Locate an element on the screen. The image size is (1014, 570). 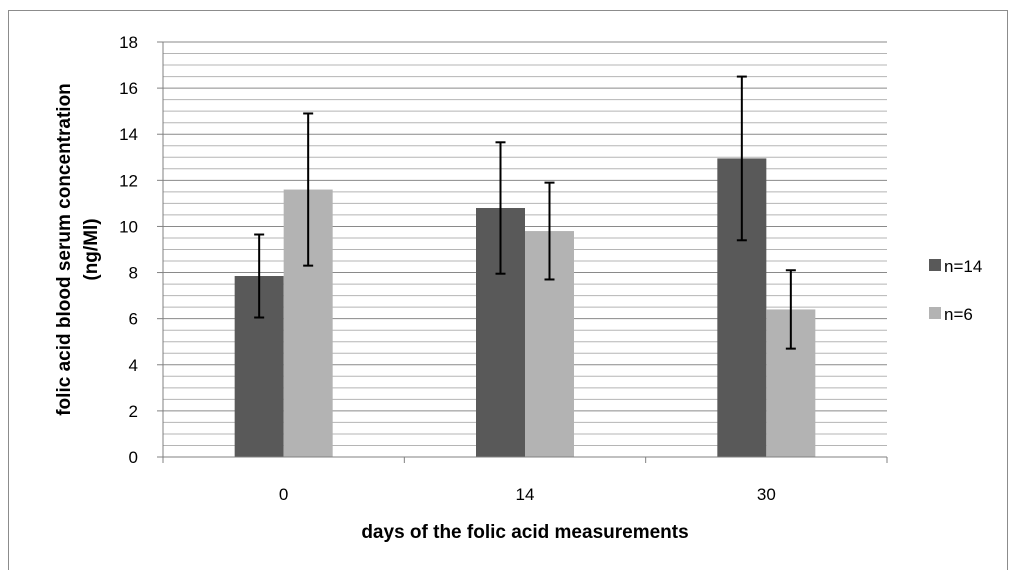
x-axis-ticks: 0 14 30 is located at coordinates (525, 480).